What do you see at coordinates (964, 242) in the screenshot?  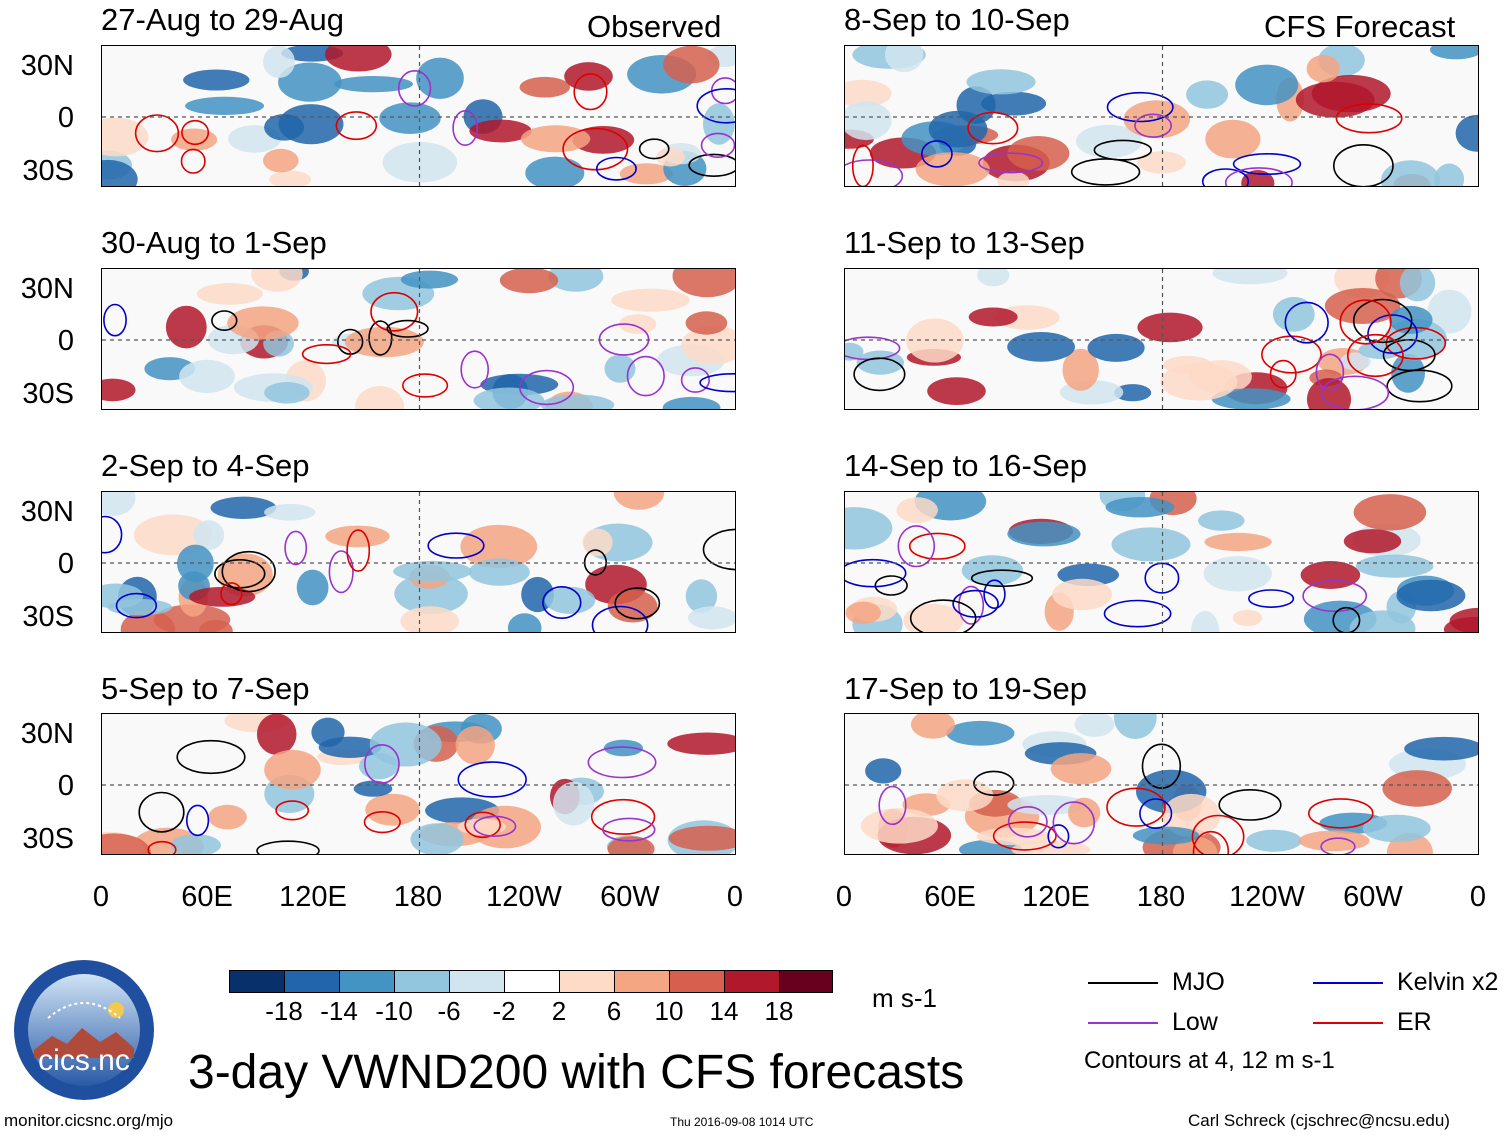 I see `panel-title-6: 11-Sep to 13-Sep` at bounding box center [964, 242].